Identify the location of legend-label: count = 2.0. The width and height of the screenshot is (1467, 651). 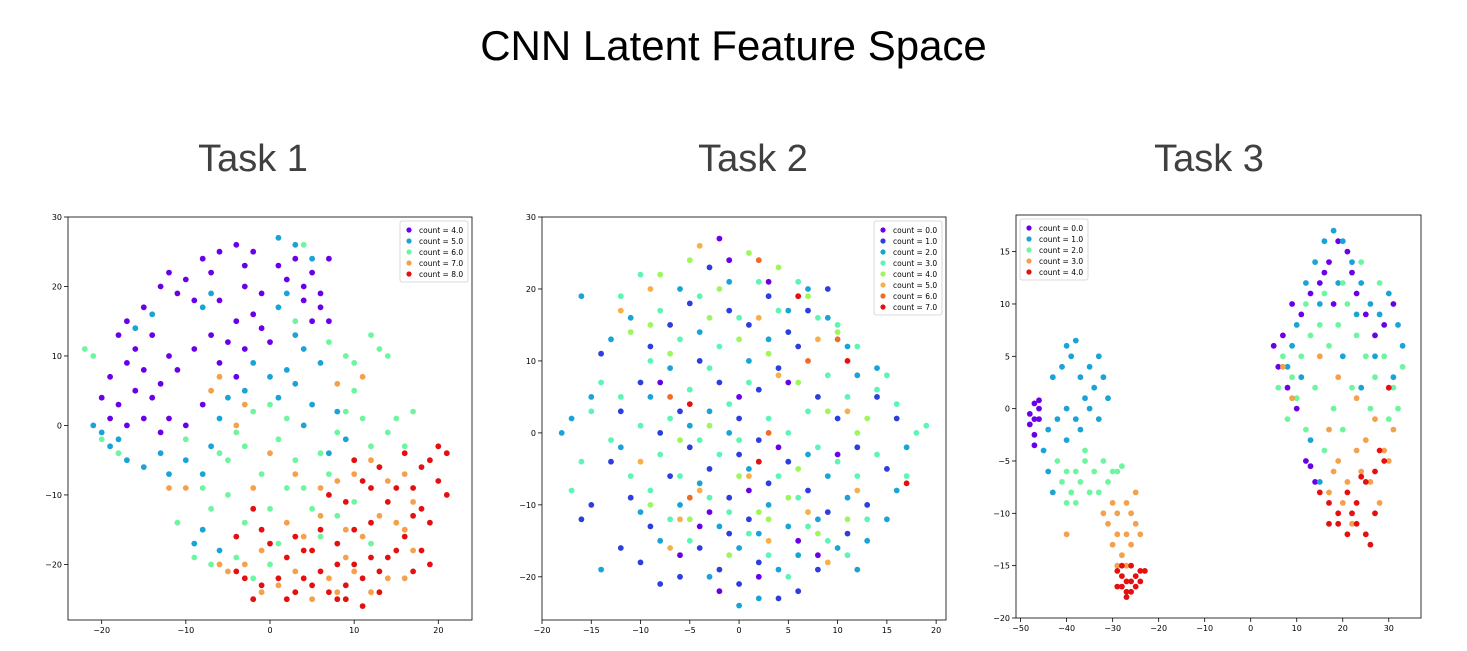
(1061, 250).